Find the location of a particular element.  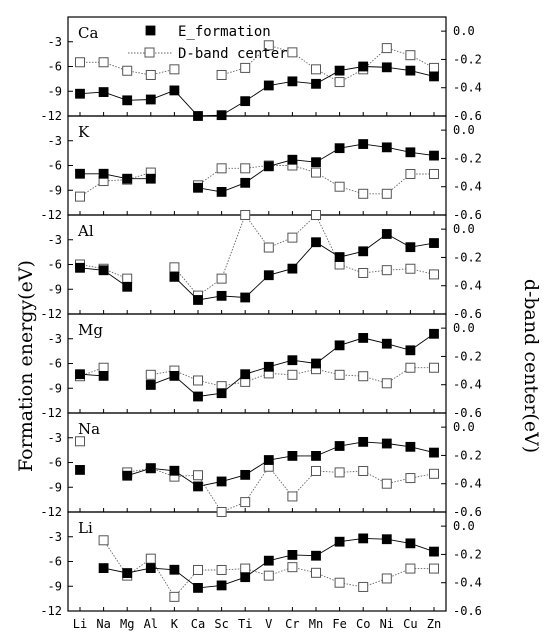

point-d-band-ca-cu is located at coordinates (410, 55).